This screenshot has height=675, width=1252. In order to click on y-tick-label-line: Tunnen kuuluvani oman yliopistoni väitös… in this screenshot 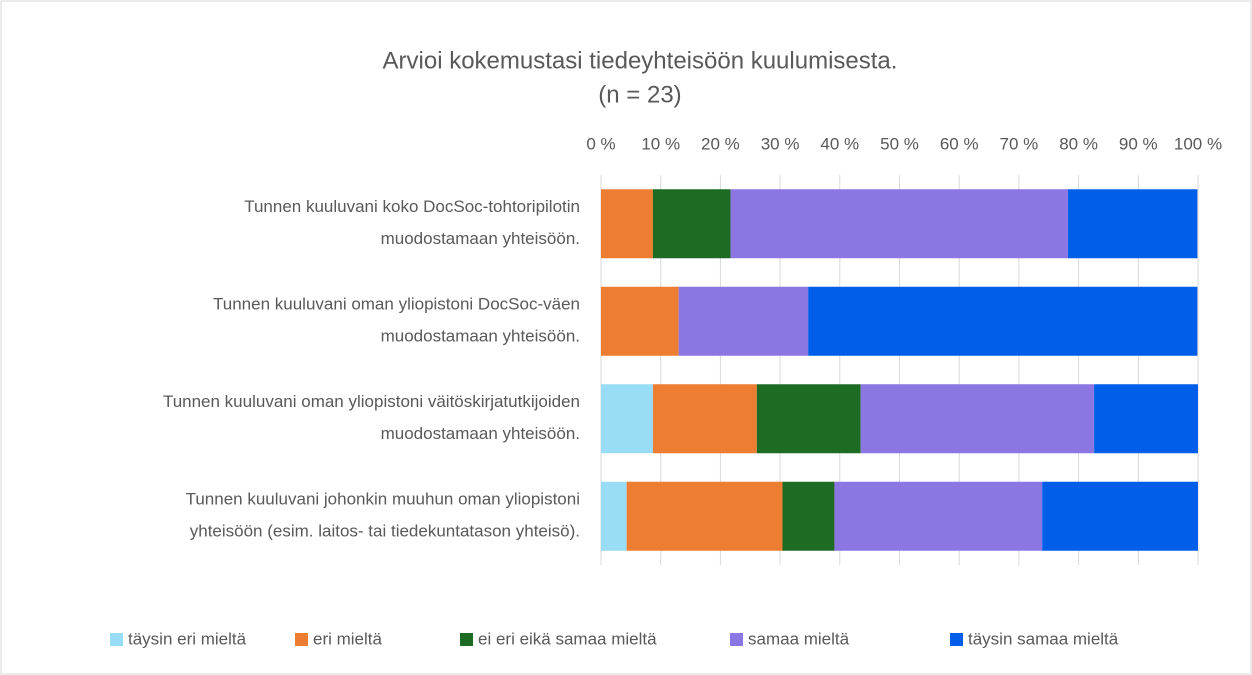, I will do `click(371, 401)`.